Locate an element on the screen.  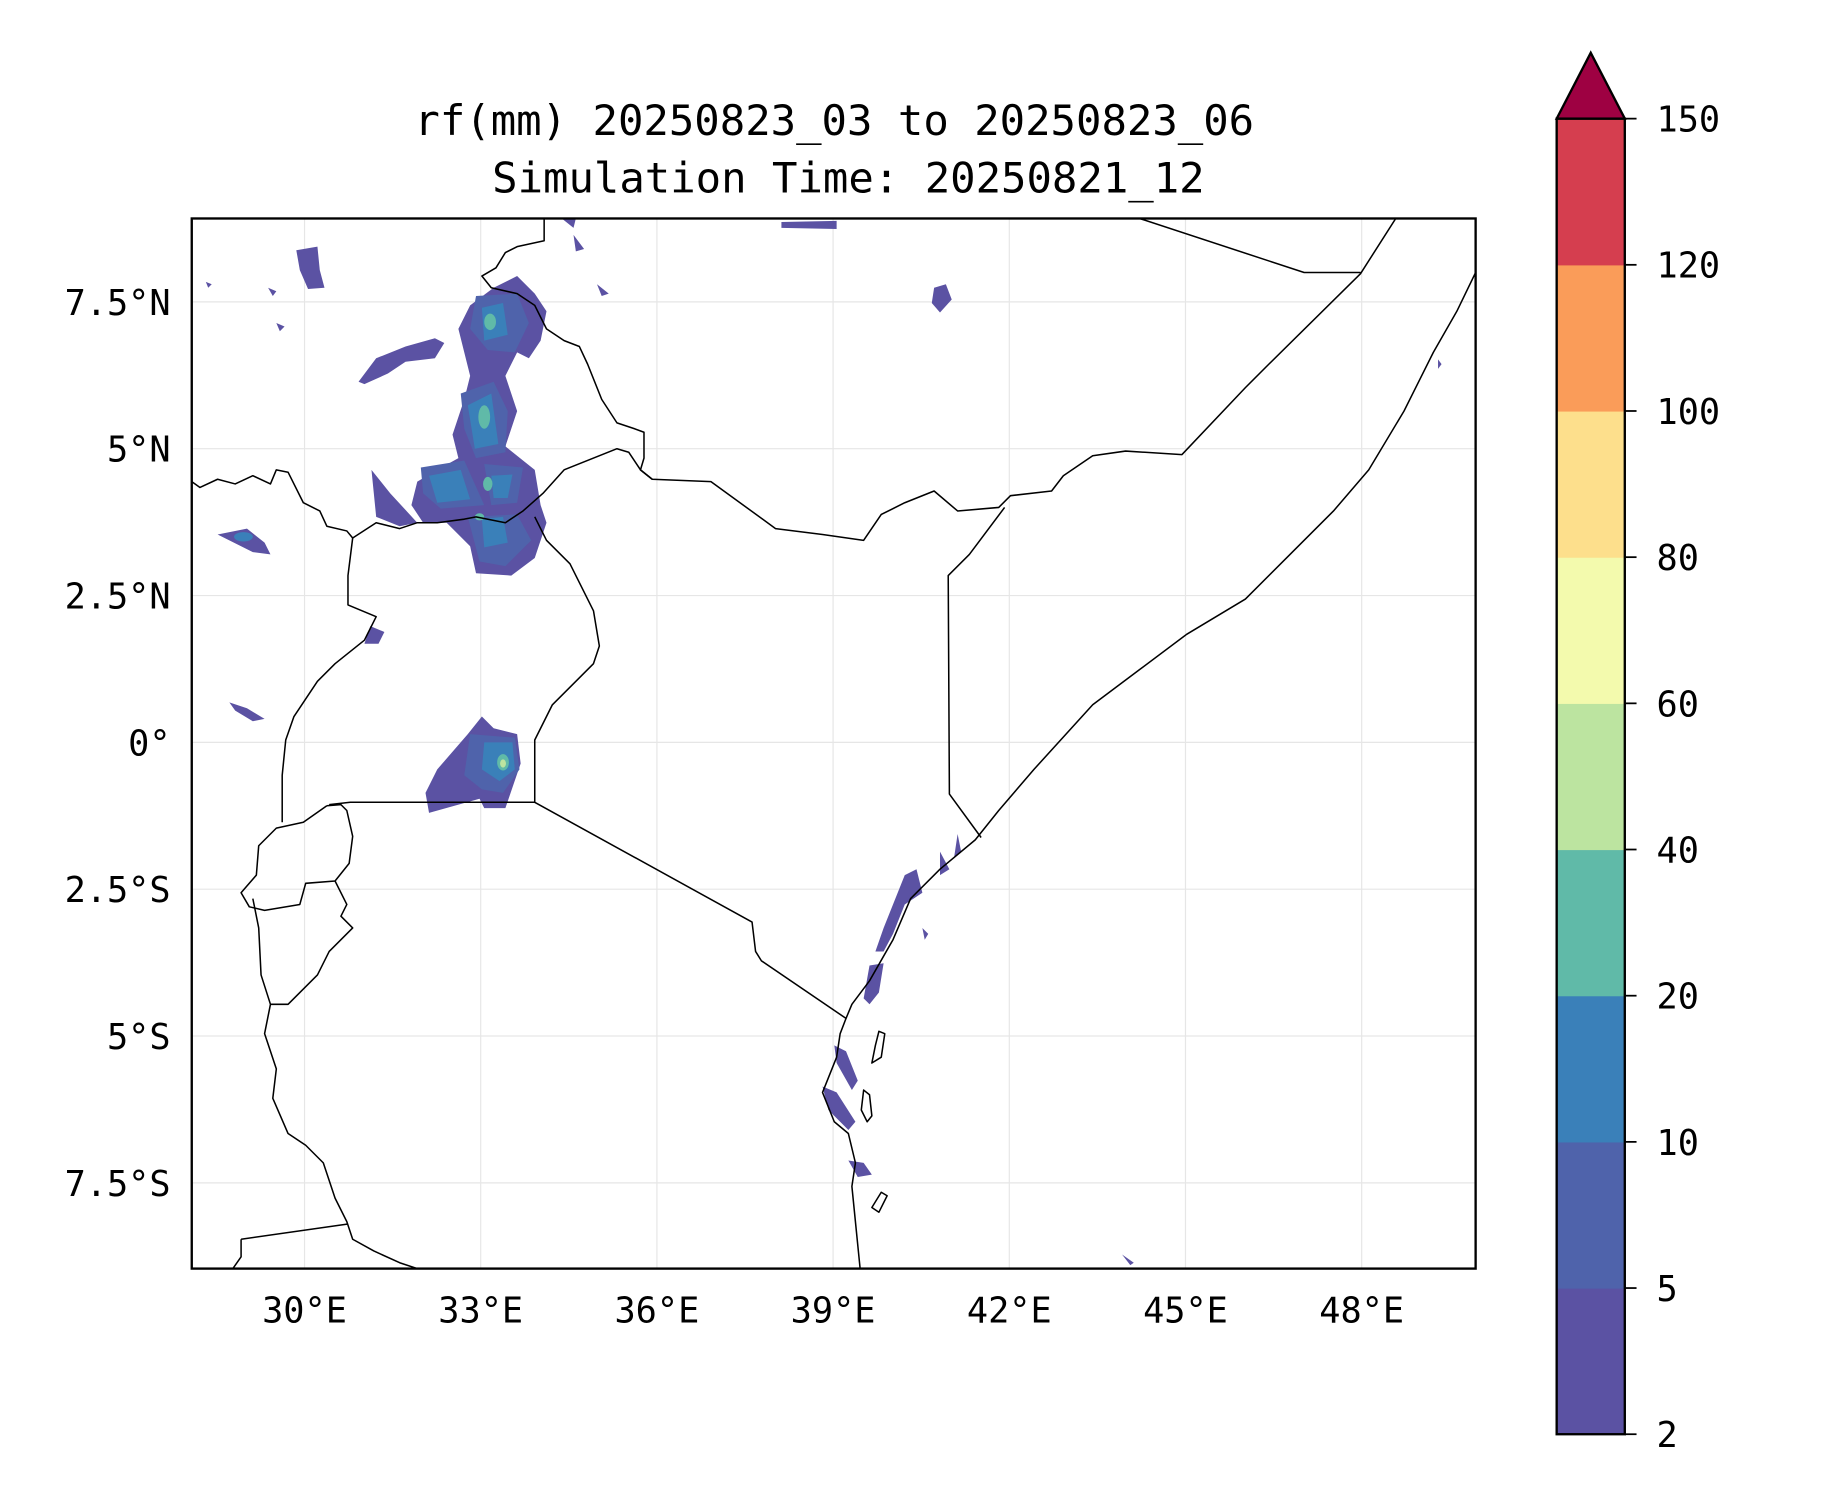
colorbar-tick-label: 20 is located at coordinates (1678, 997).